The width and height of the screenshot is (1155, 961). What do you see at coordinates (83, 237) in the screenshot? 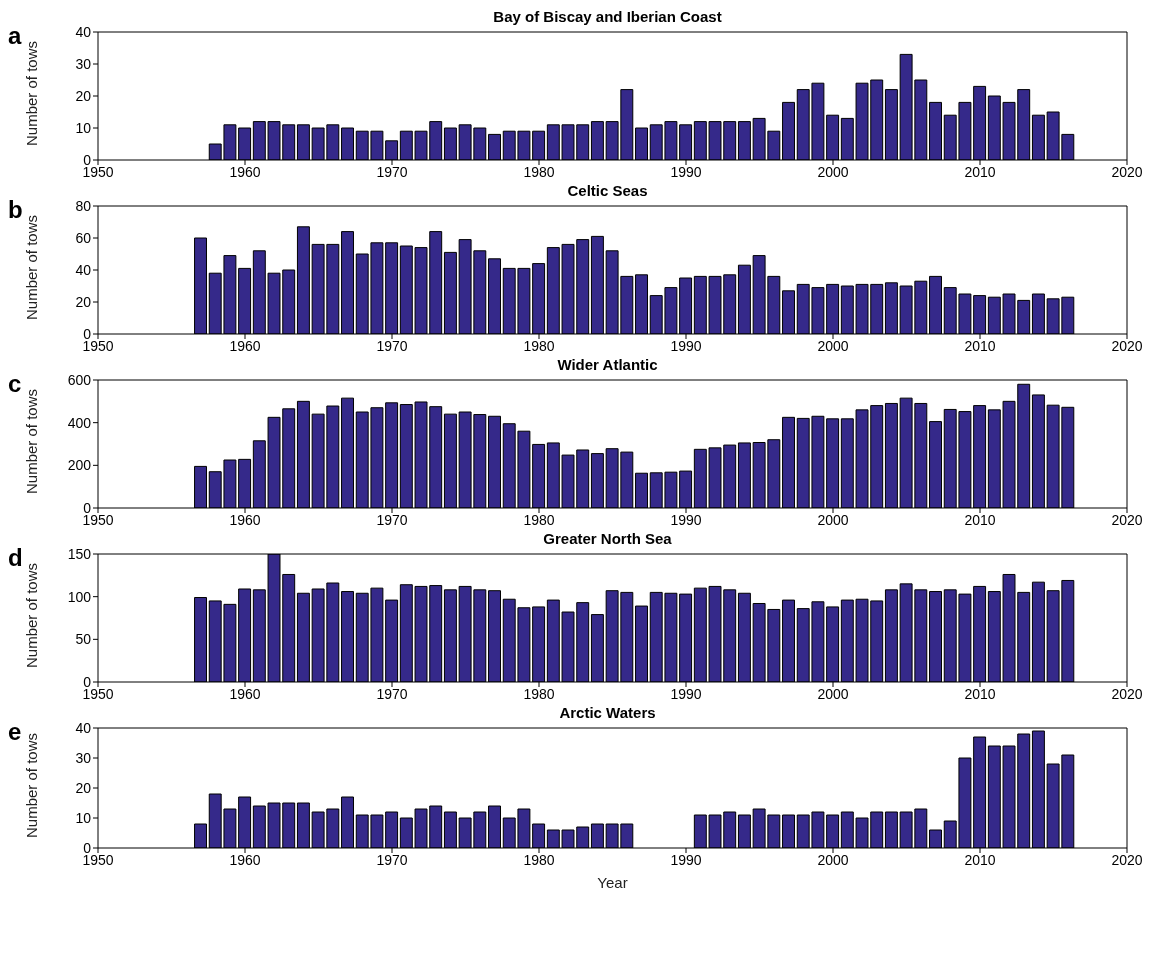
I see `y-tick-label: 60` at bounding box center [83, 237].